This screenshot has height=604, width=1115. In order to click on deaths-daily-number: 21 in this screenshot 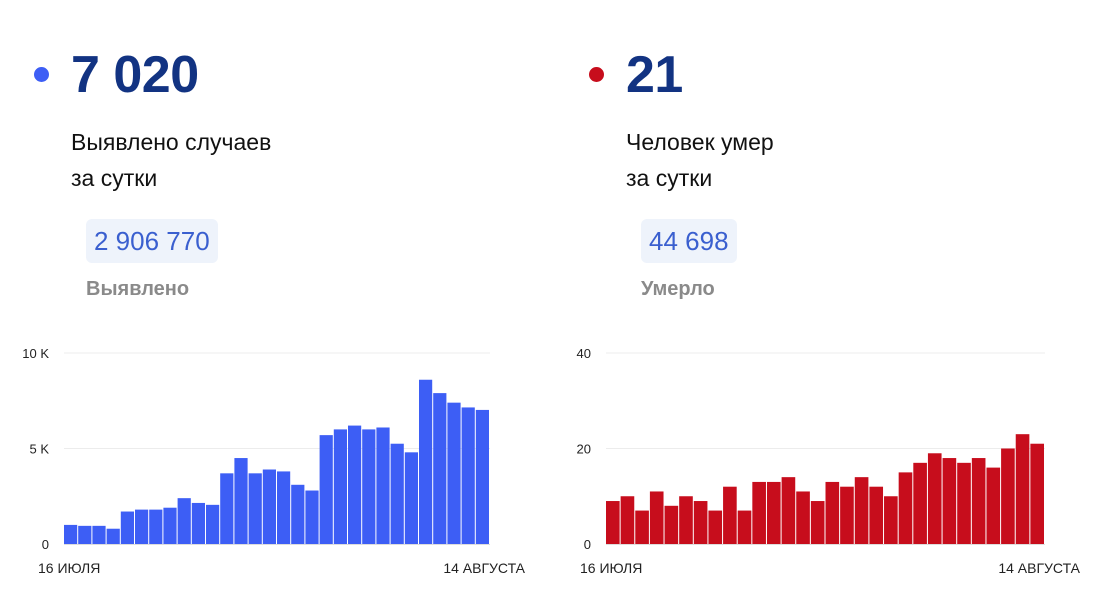, I will do `click(654, 75)`.